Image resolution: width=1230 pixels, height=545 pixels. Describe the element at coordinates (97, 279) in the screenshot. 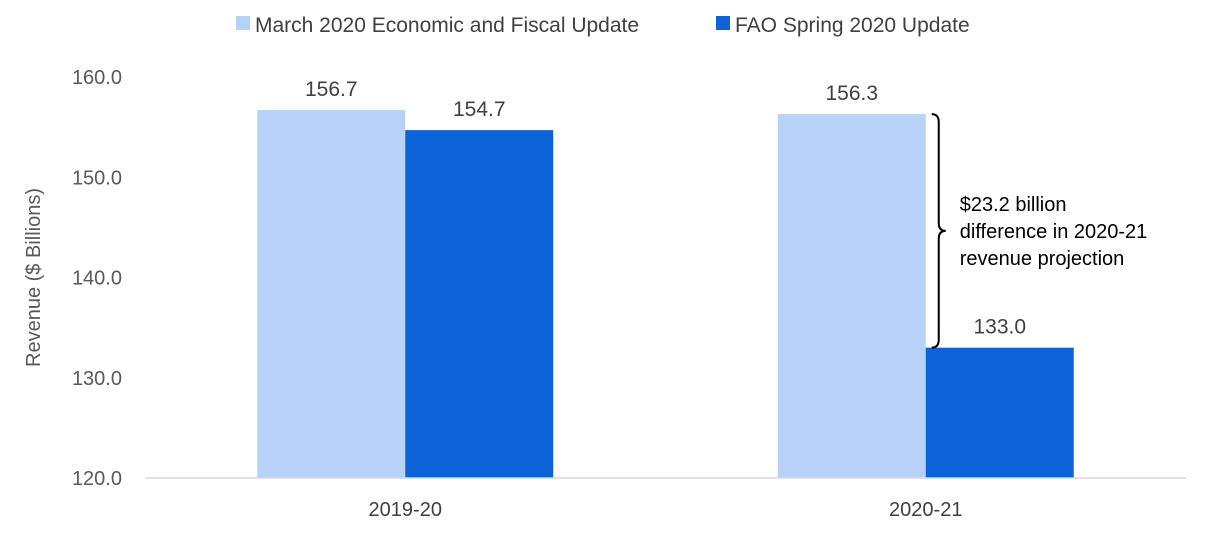

I see `y-tick-label: 140.0` at that location.